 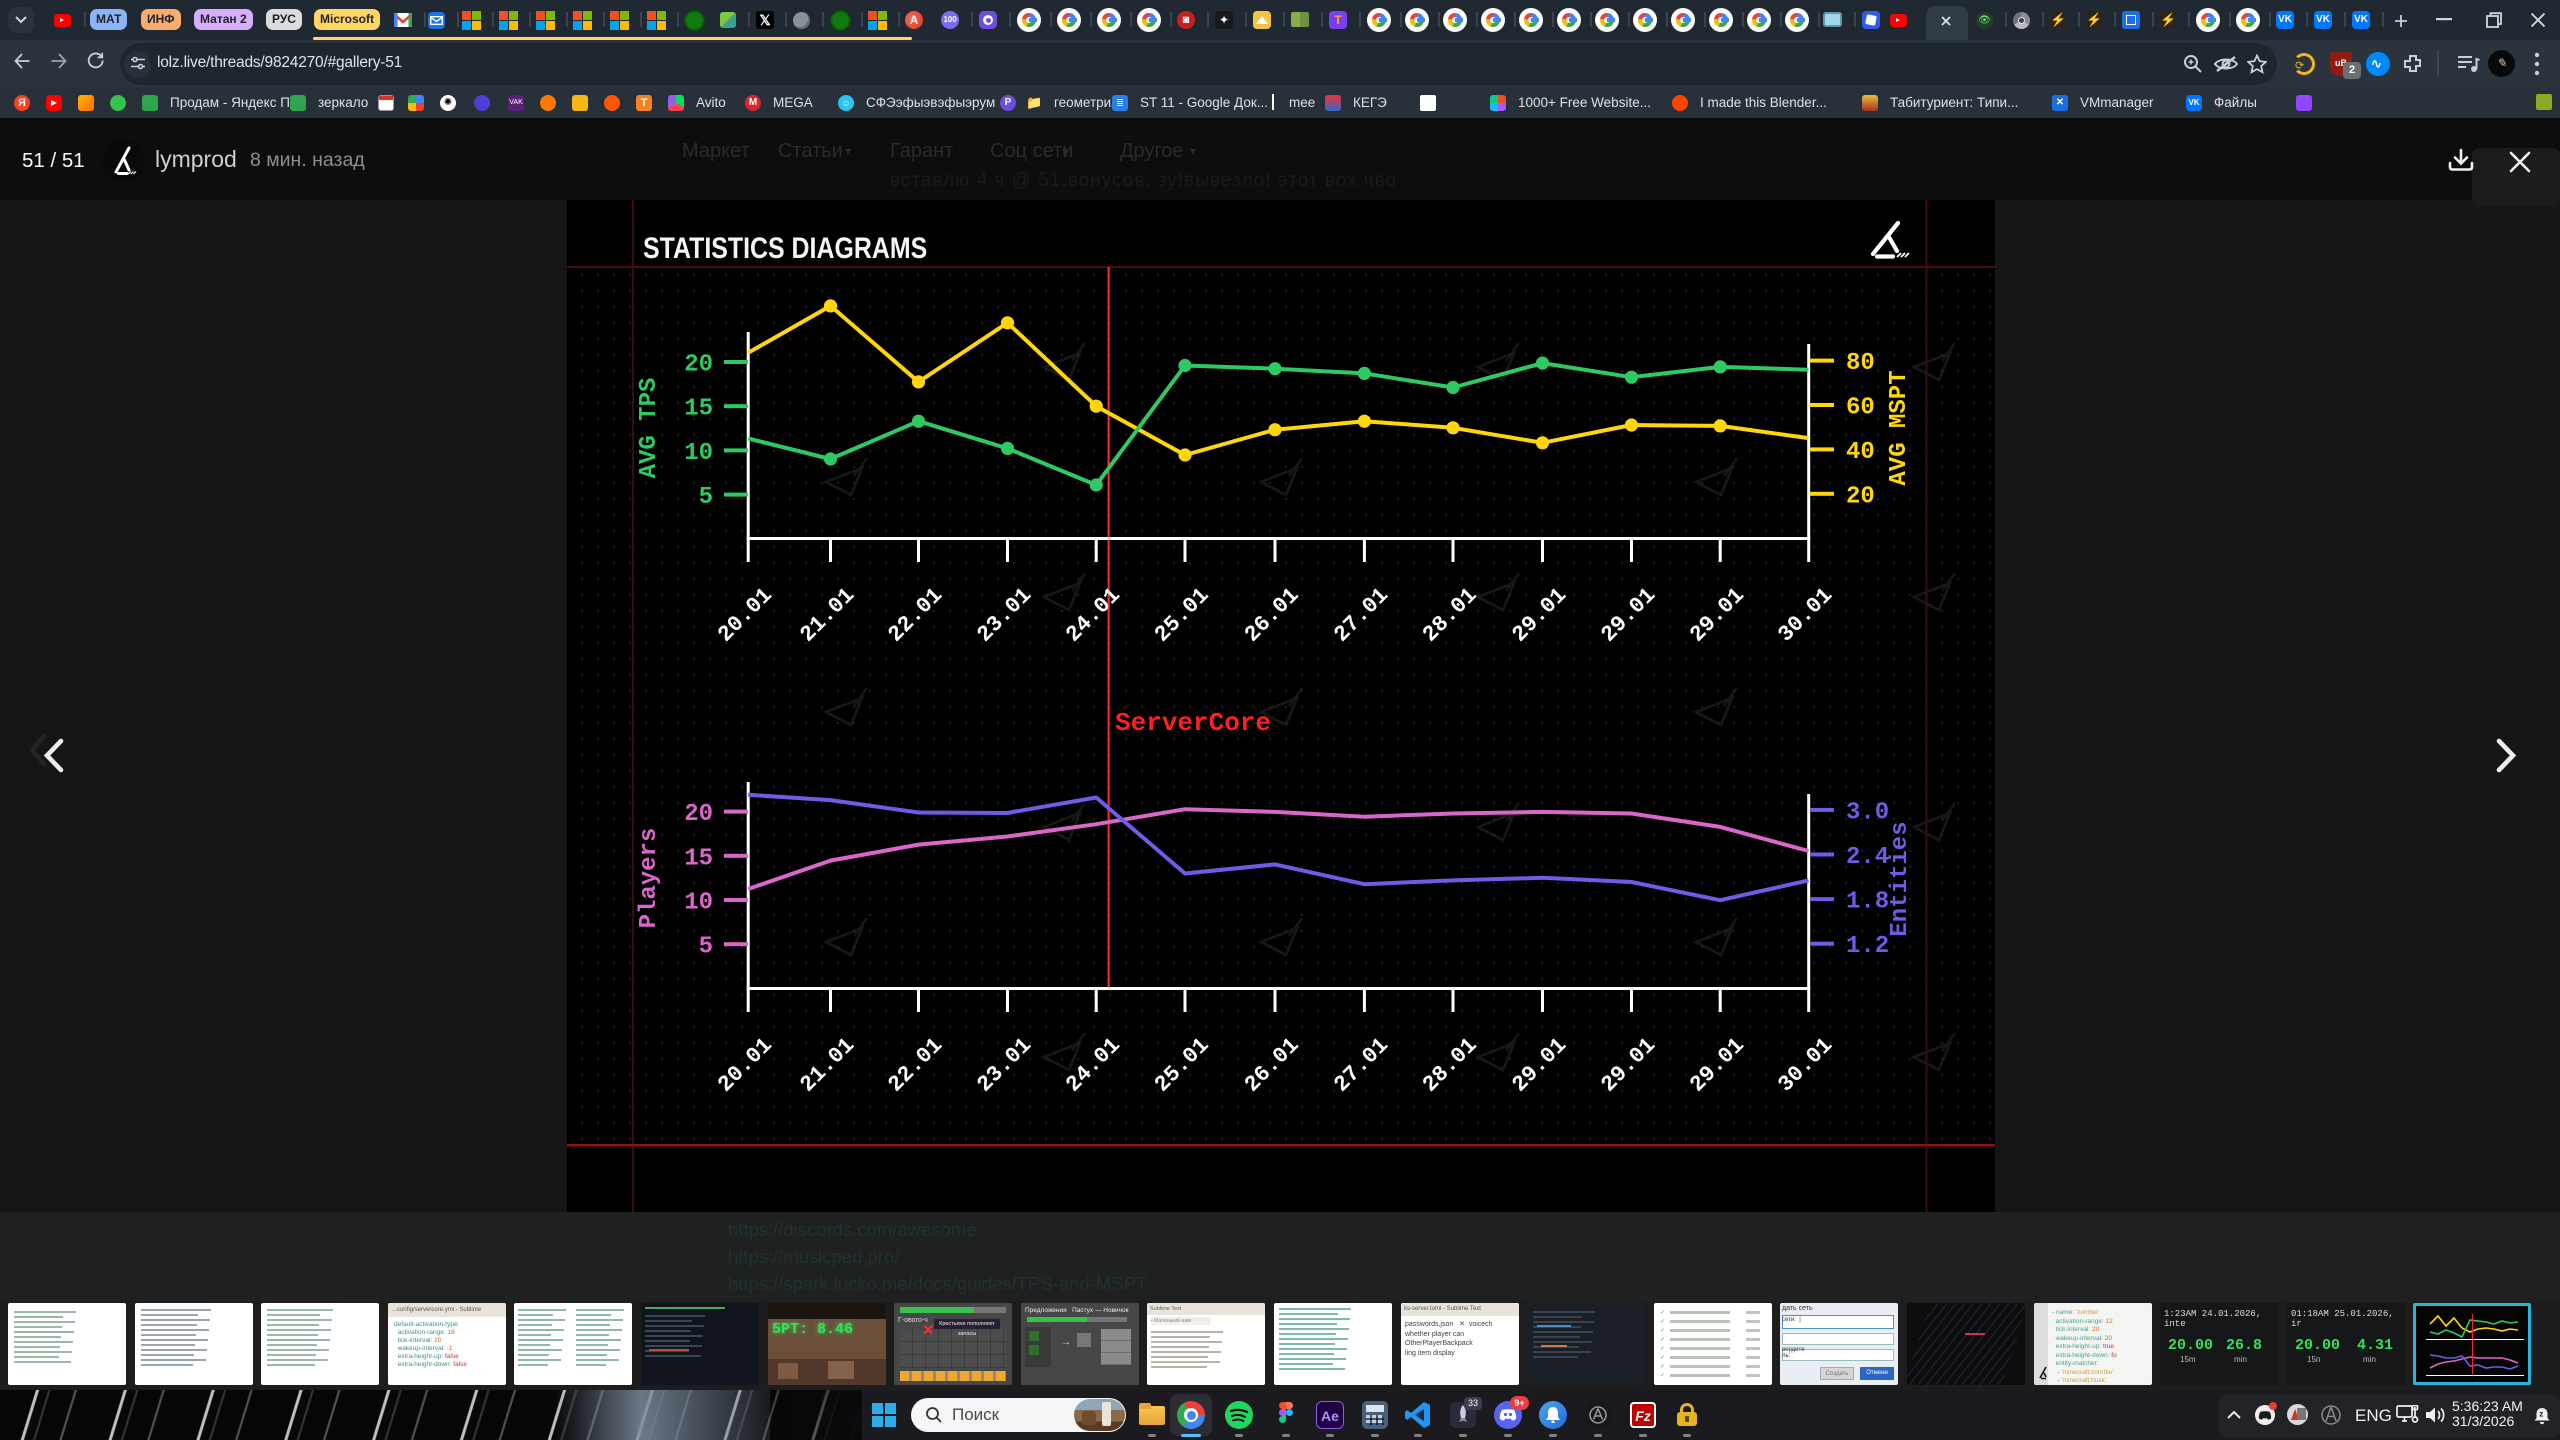 I want to click on svg-text: 1.2, so click(x=1867, y=946).